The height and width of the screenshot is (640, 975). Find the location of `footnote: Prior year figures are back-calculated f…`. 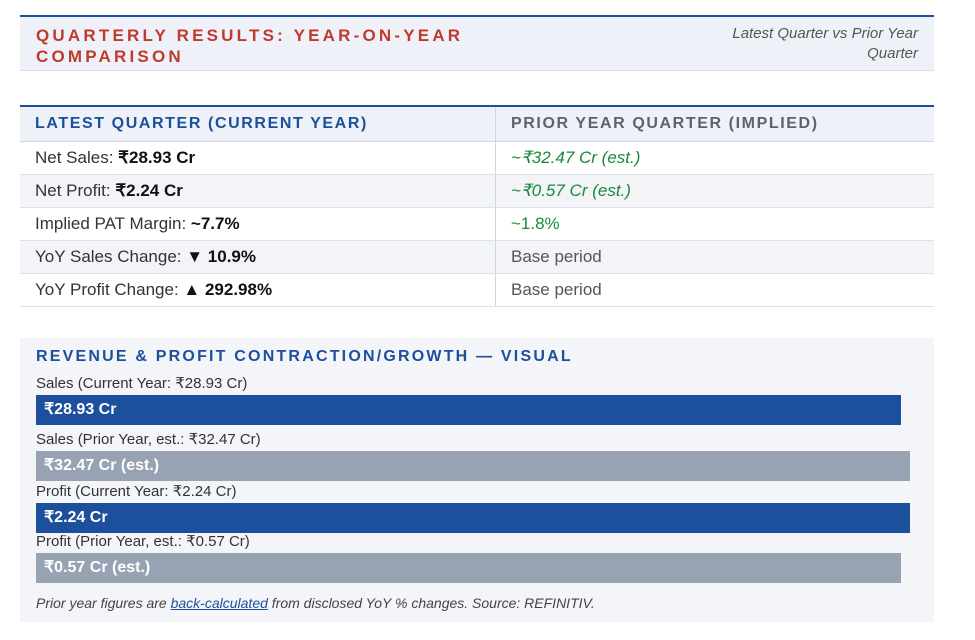

footnote: Prior year figures are back-calculated f… is located at coordinates (315, 603).